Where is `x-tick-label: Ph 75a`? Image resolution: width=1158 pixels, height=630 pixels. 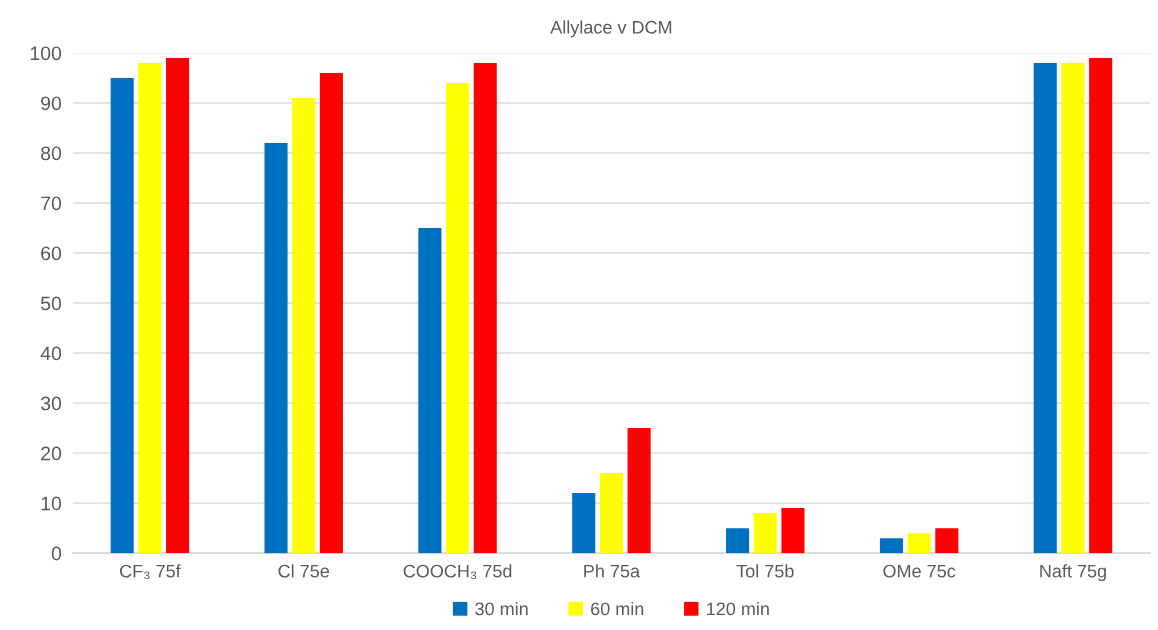 x-tick-label: Ph 75a is located at coordinates (612, 571).